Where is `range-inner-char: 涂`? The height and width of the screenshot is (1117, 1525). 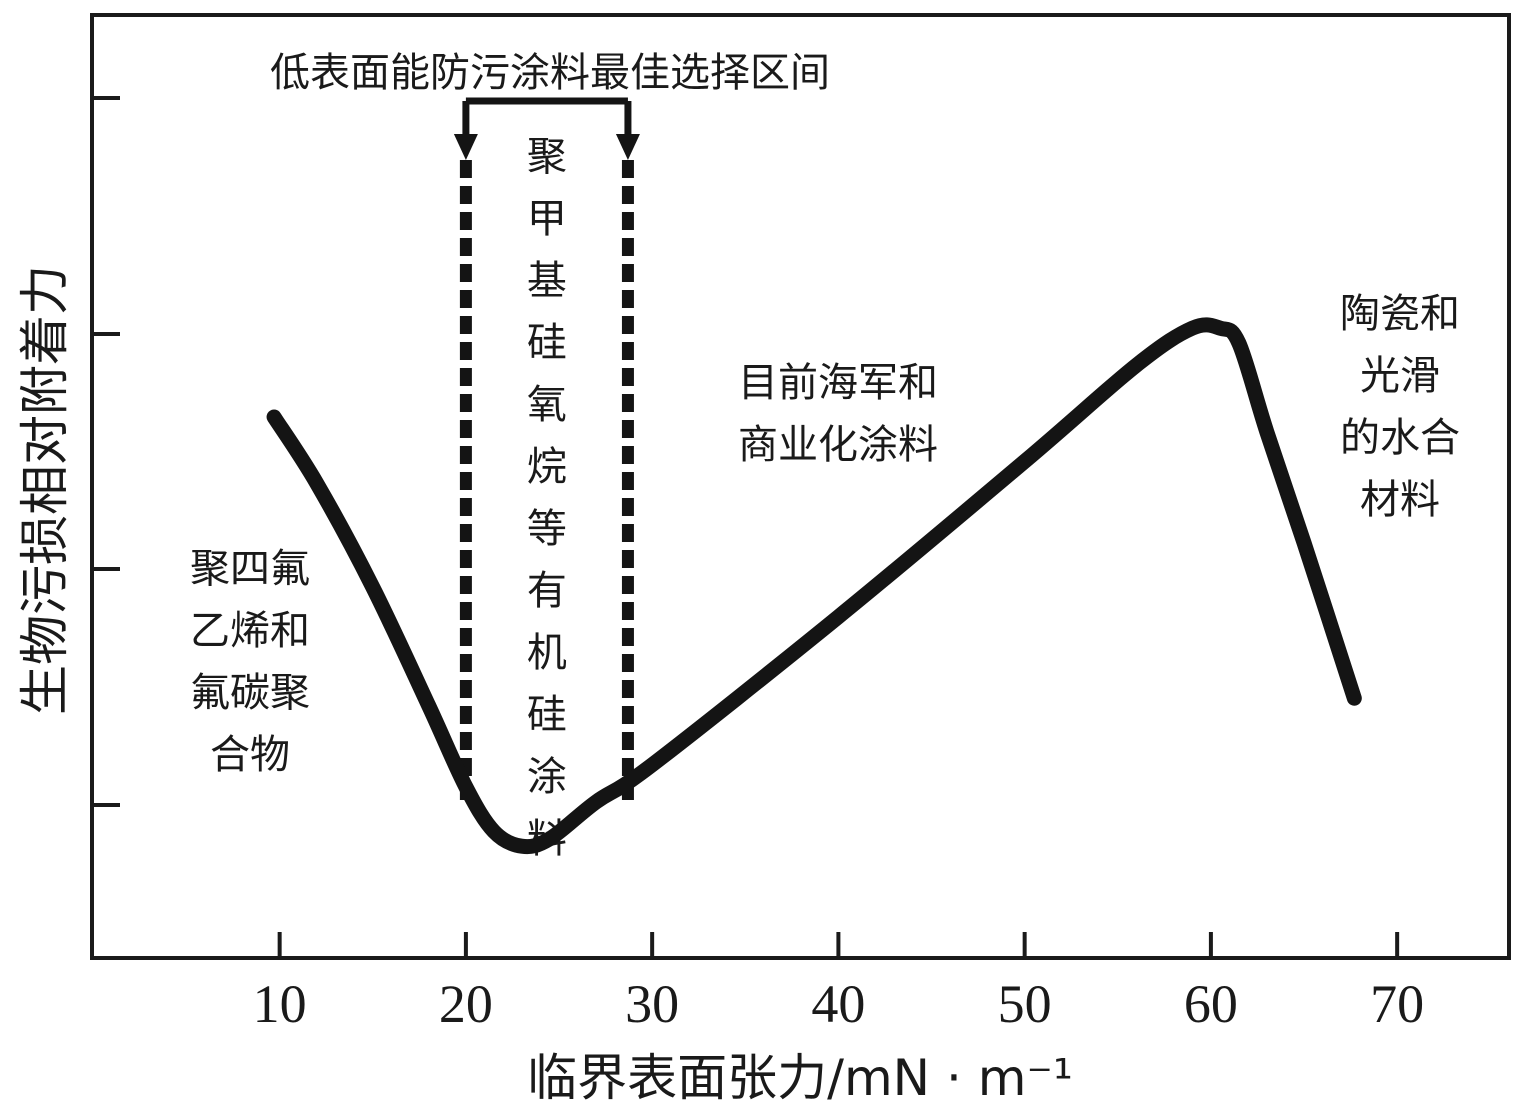 range-inner-char: 涂 is located at coordinates (547, 777).